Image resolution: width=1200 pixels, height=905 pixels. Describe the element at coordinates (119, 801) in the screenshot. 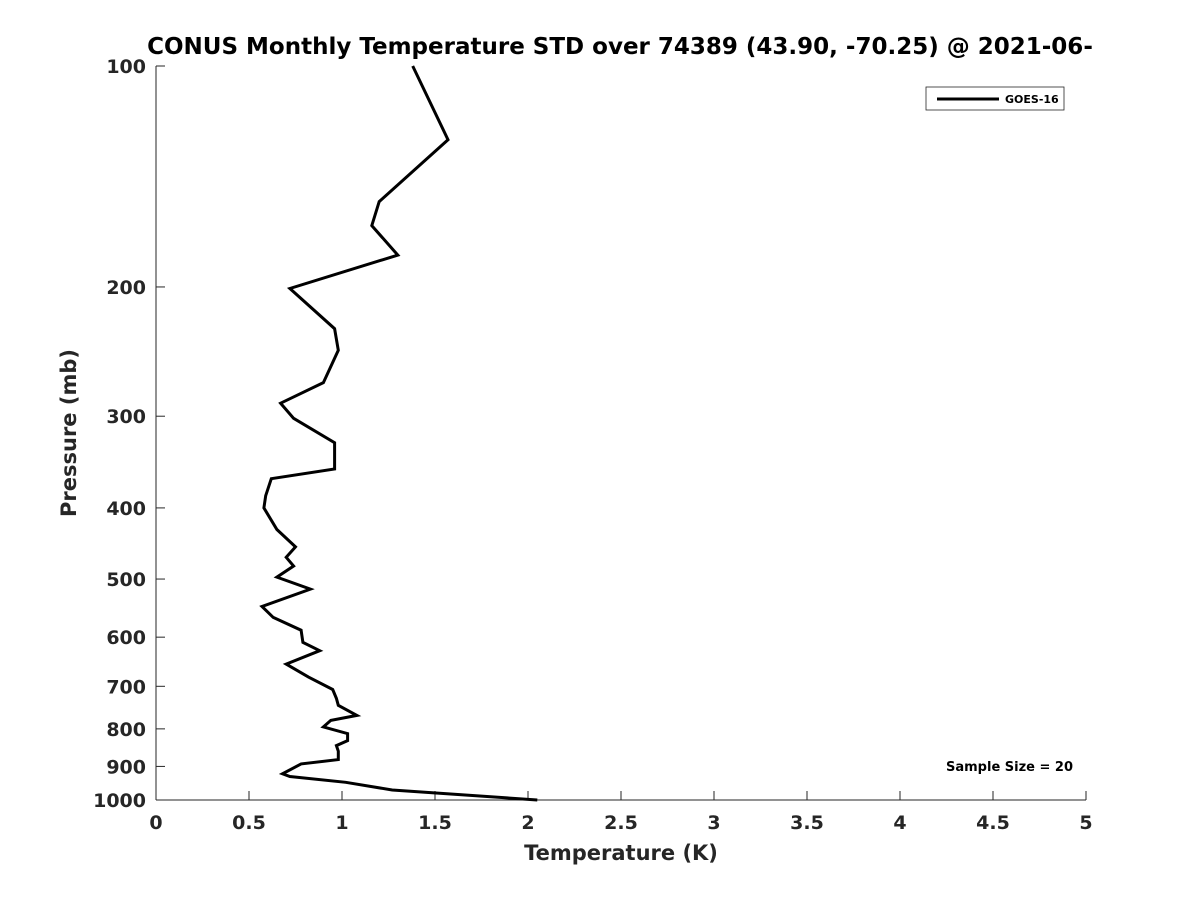

I see `y-tick-label: 1000` at that location.